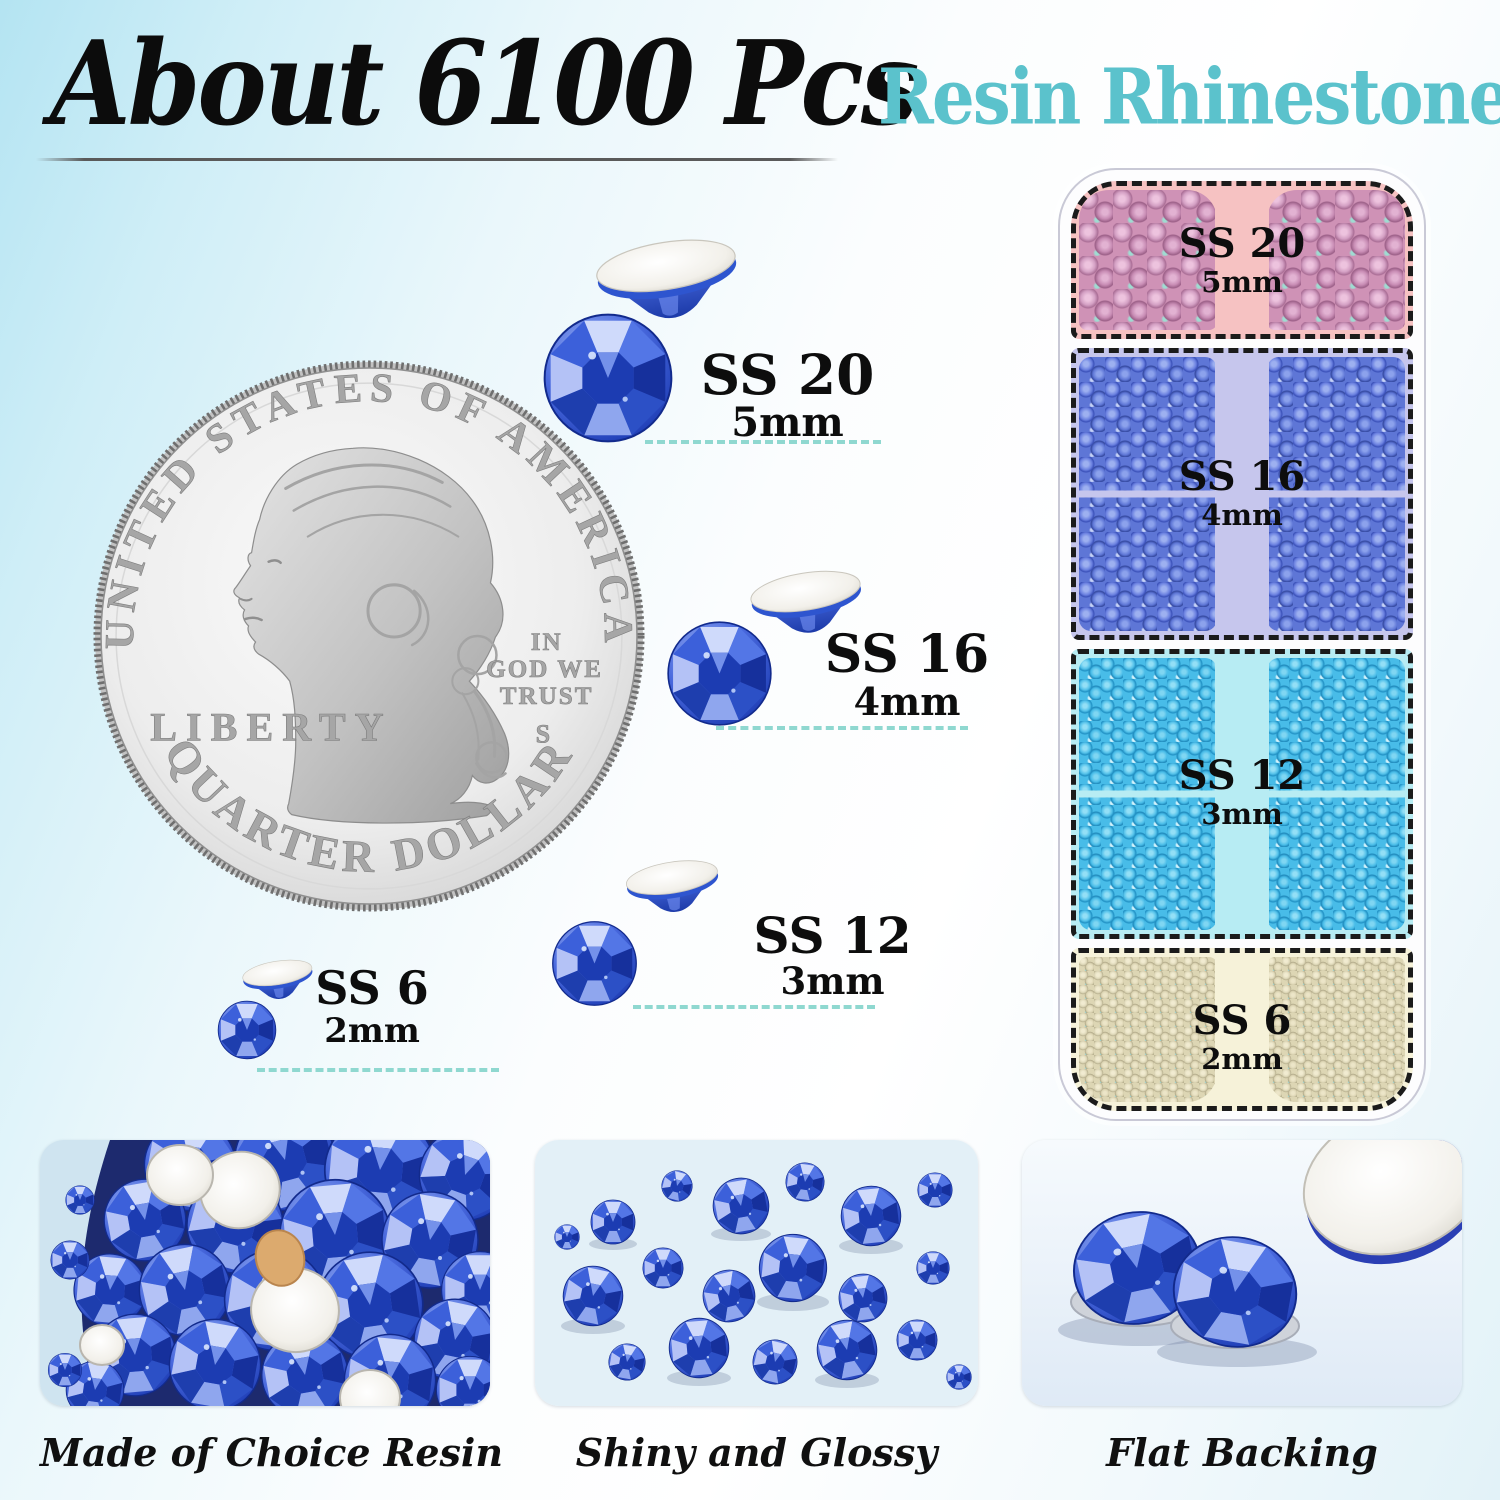 The height and width of the screenshot is (1500, 1500). Describe the element at coordinates (396, 621) in the screenshot. I see `hair-detail` at that location.